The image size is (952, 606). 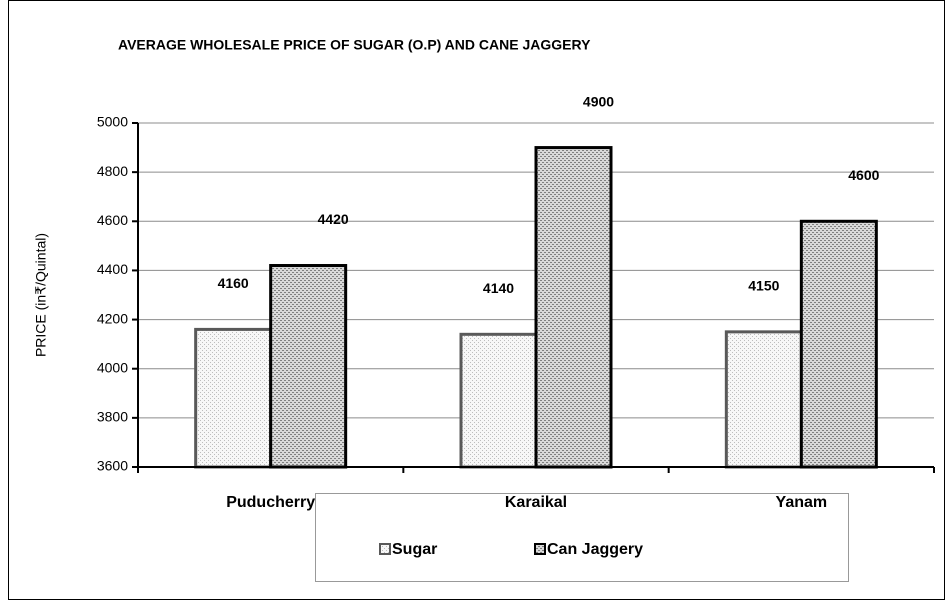 I want to click on x-tick-label: Karaikal, so click(x=536, y=502).